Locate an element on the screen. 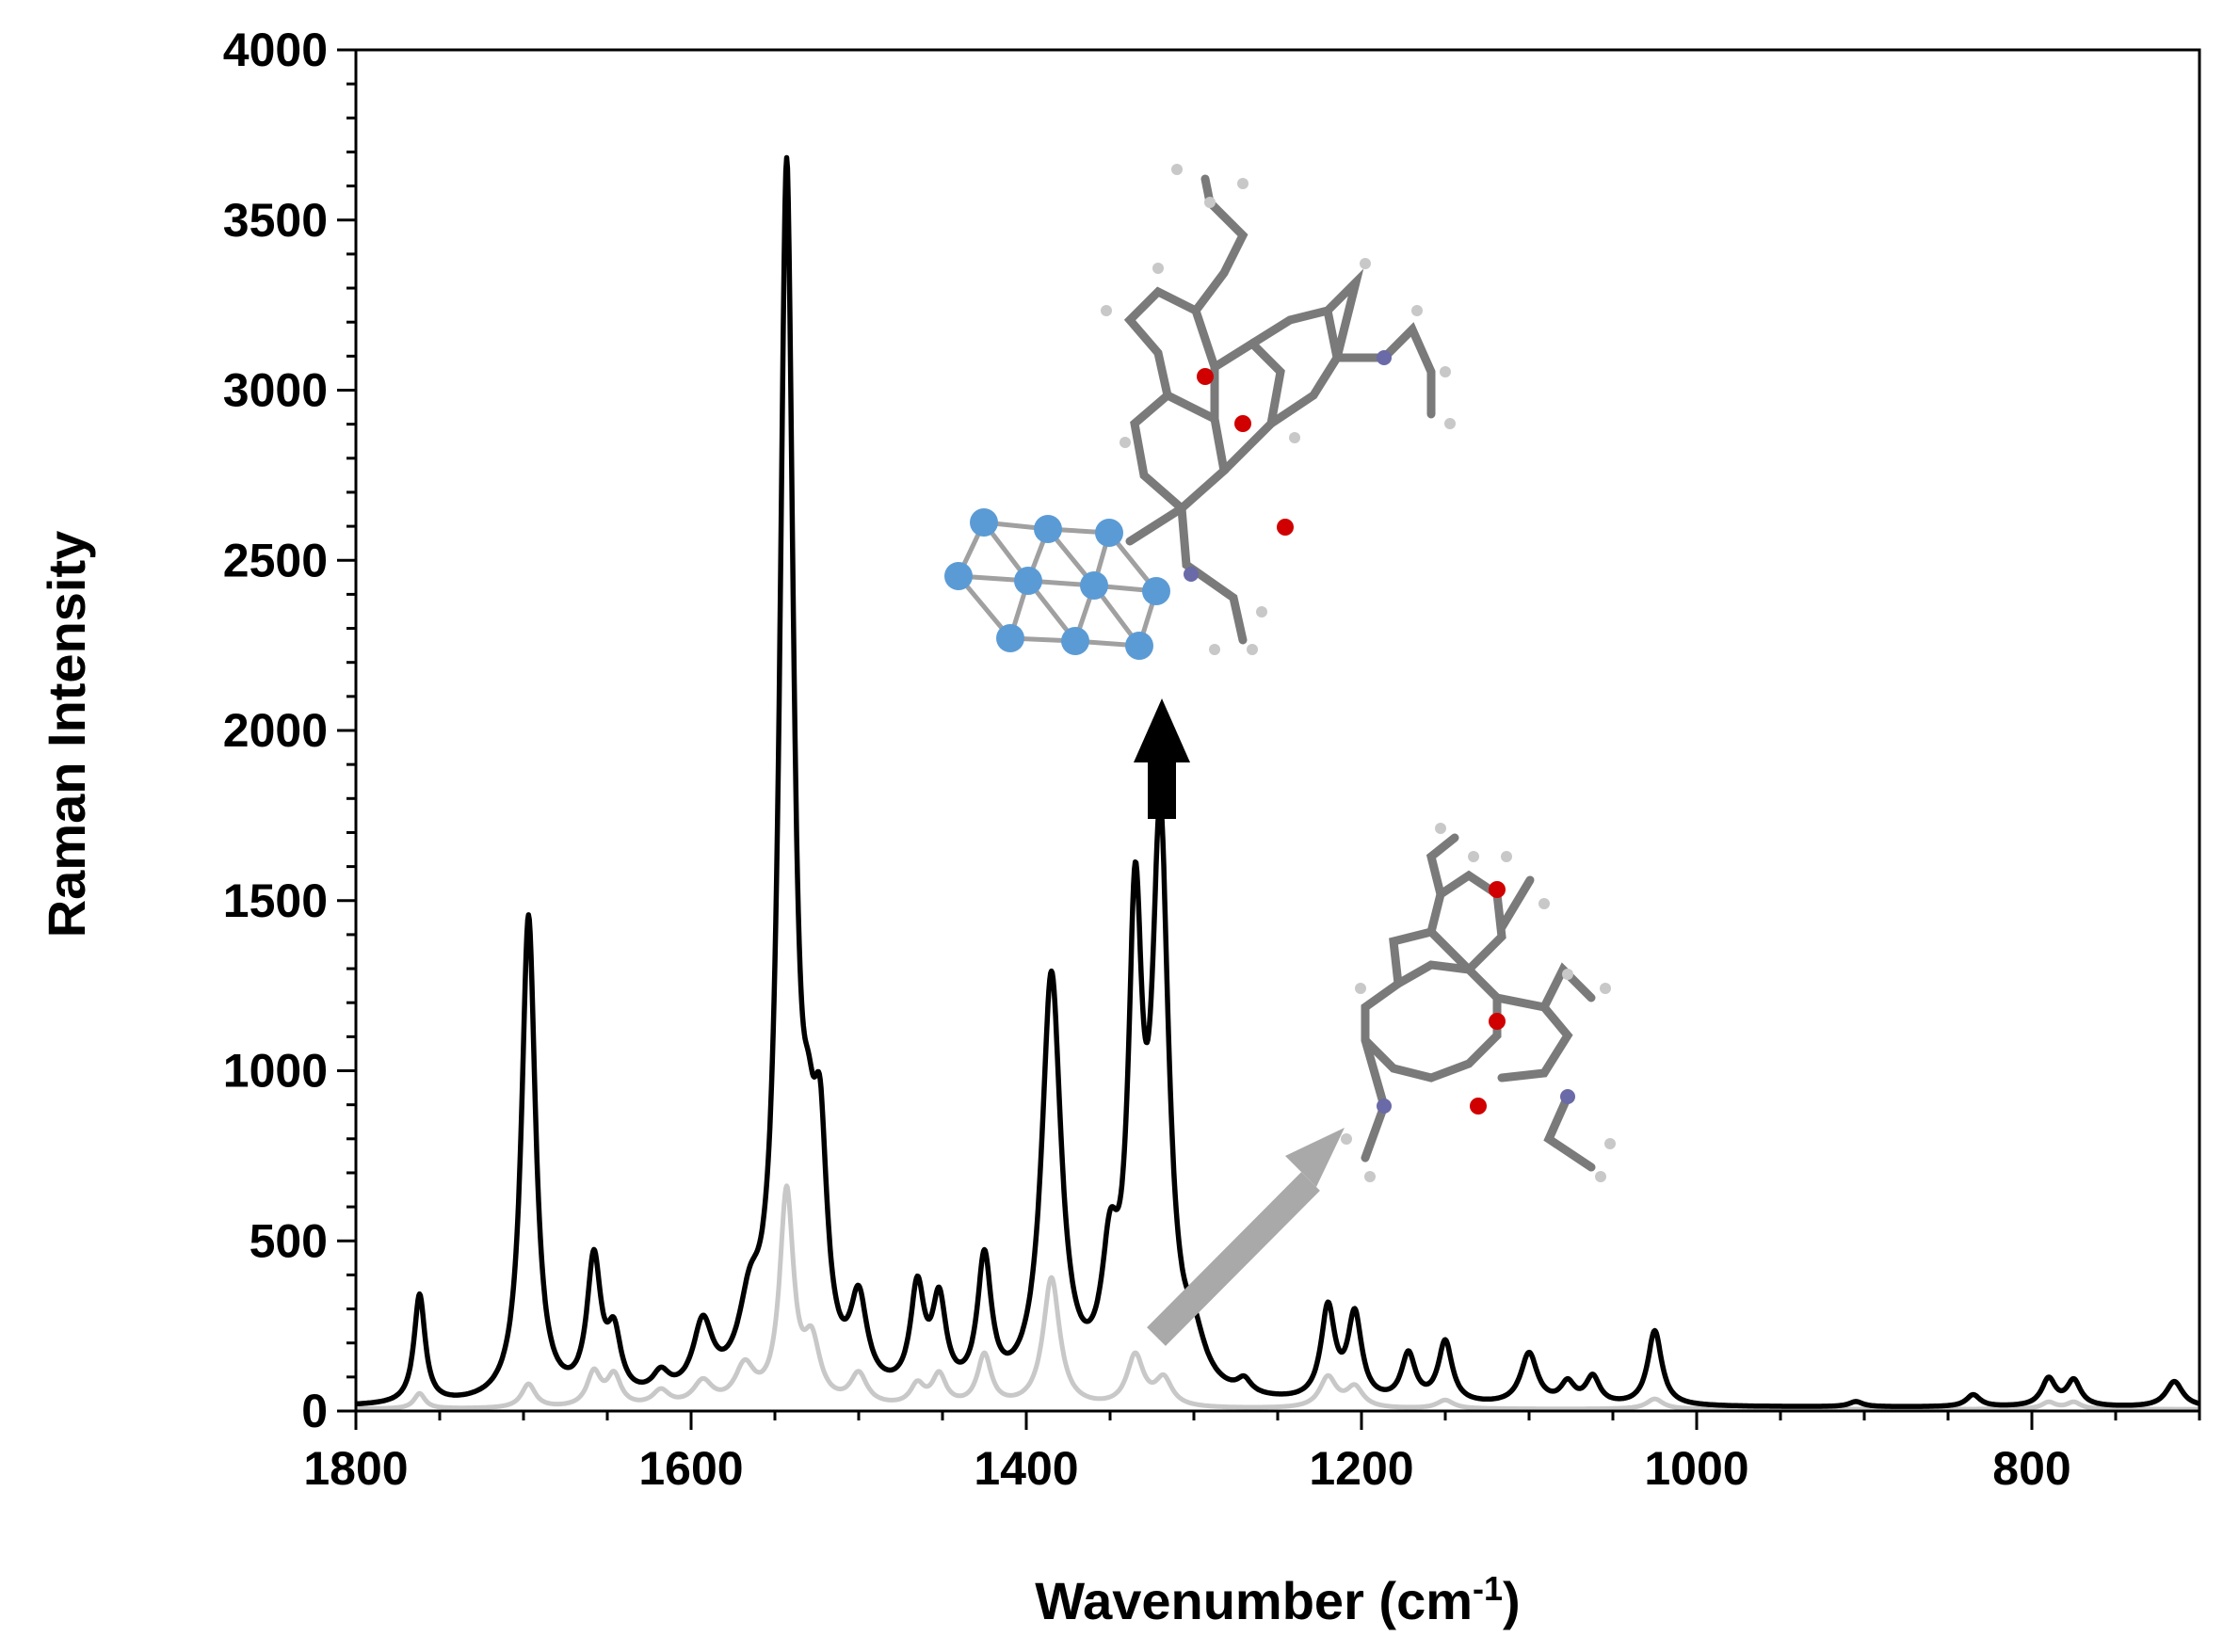 Image resolution: width=2223 pixels, height=1652 pixels. y-tick-label: 4000 is located at coordinates (275, 50).